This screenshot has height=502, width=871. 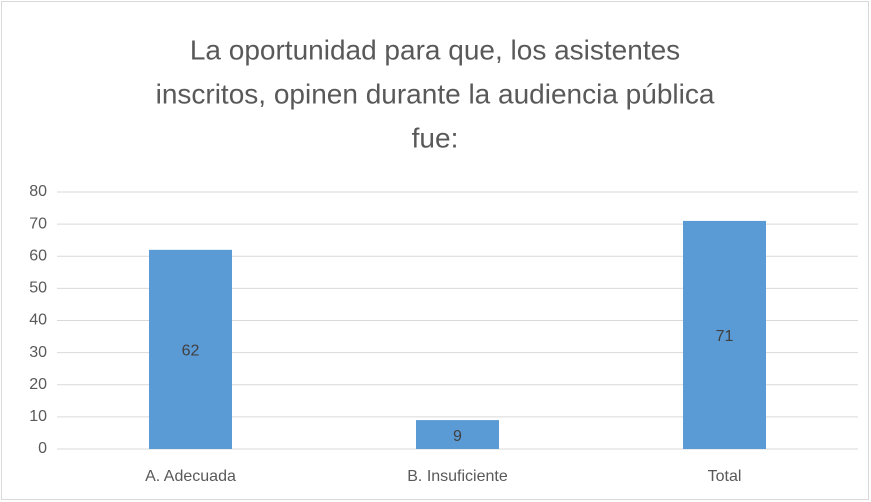 I want to click on x-tick-label: A. Adecuada, so click(x=190, y=476).